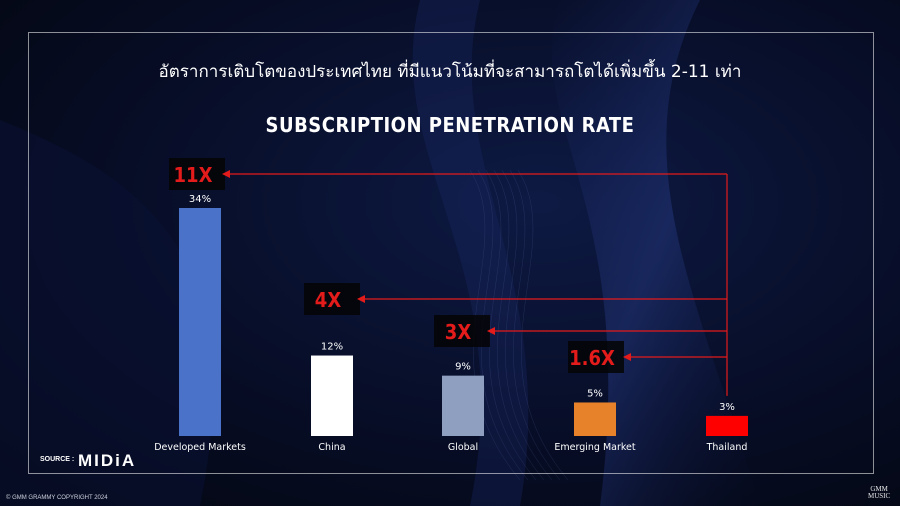 The image size is (900, 506). What do you see at coordinates (595, 447) in the screenshot?
I see `category-label-3: Emerging Market` at bounding box center [595, 447].